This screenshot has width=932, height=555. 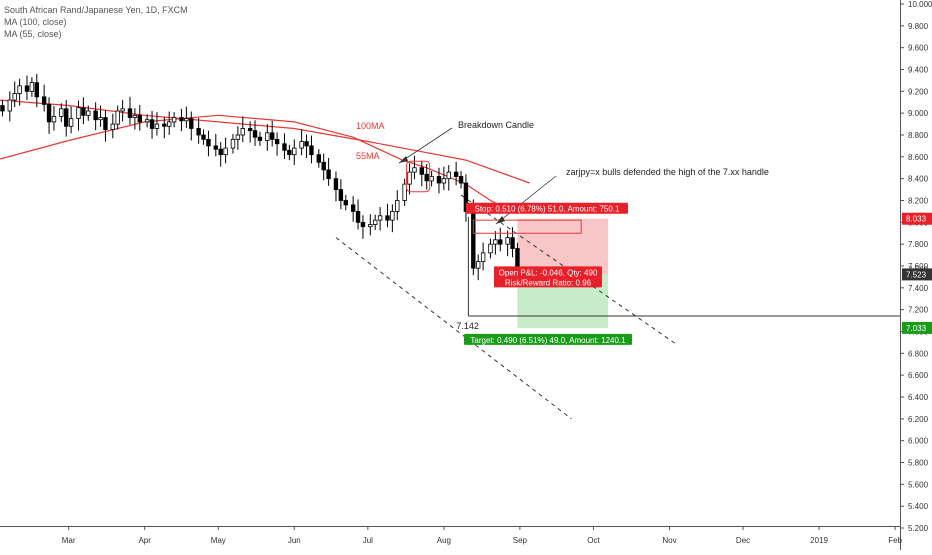 What do you see at coordinates (33, 34) in the screenshot?
I see `ma55-legend: MA (55, close)` at bounding box center [33, 34].